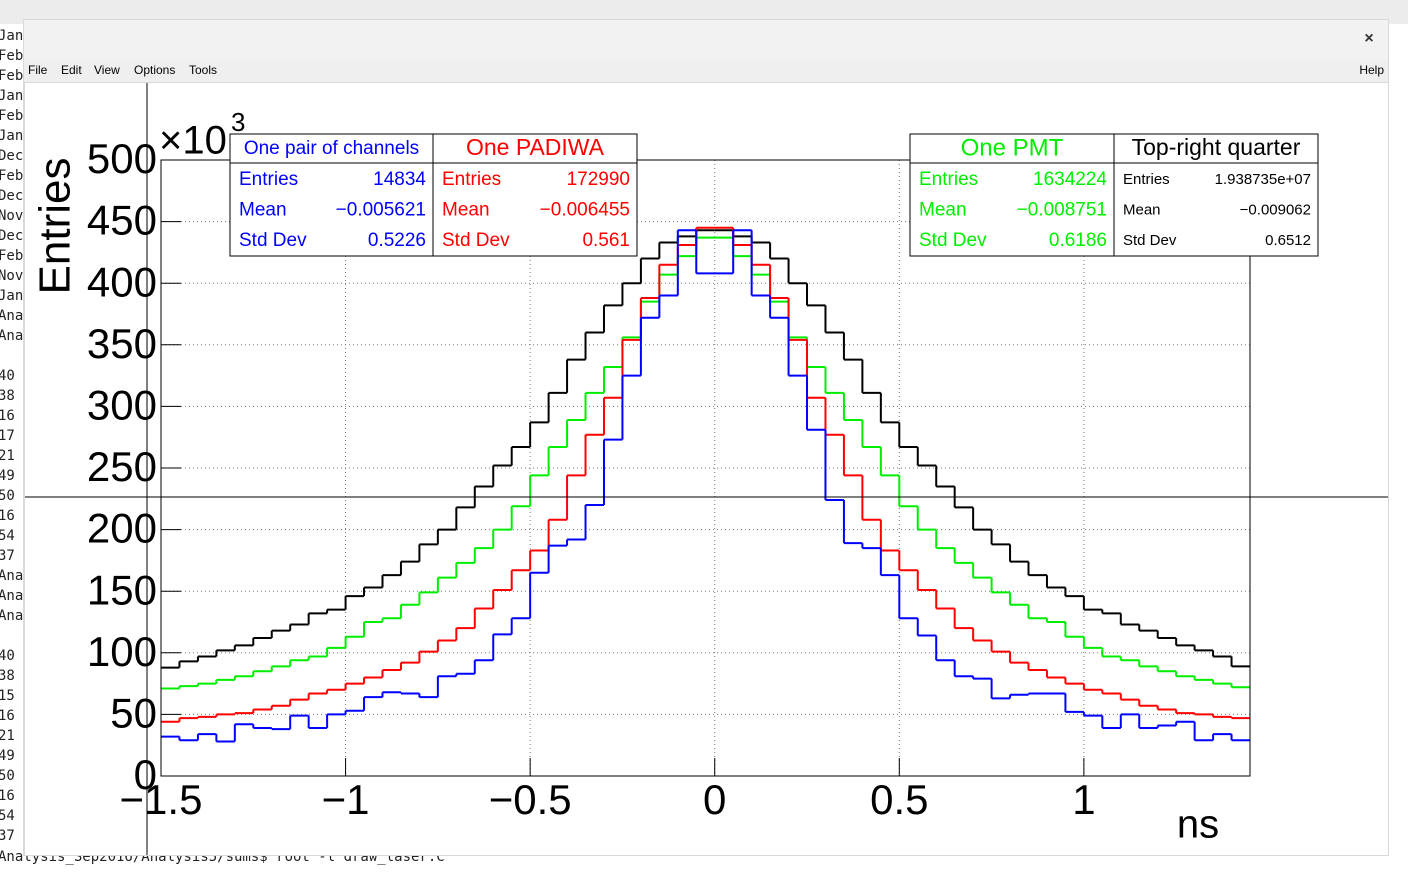 This screenshot has width=1408, height=874. I want to click on stats-value: 0.5226, so click(397, 240).